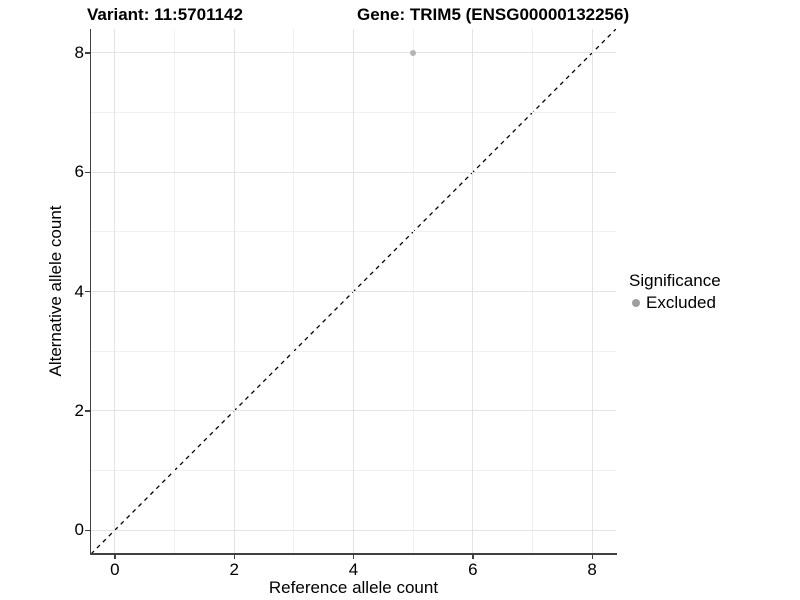 Image resolution: width=800 pixels, height=600 pixels. Describe the element at coordinates (675, 280) in the screenshot. I see `legend-title: Significance` at that location.